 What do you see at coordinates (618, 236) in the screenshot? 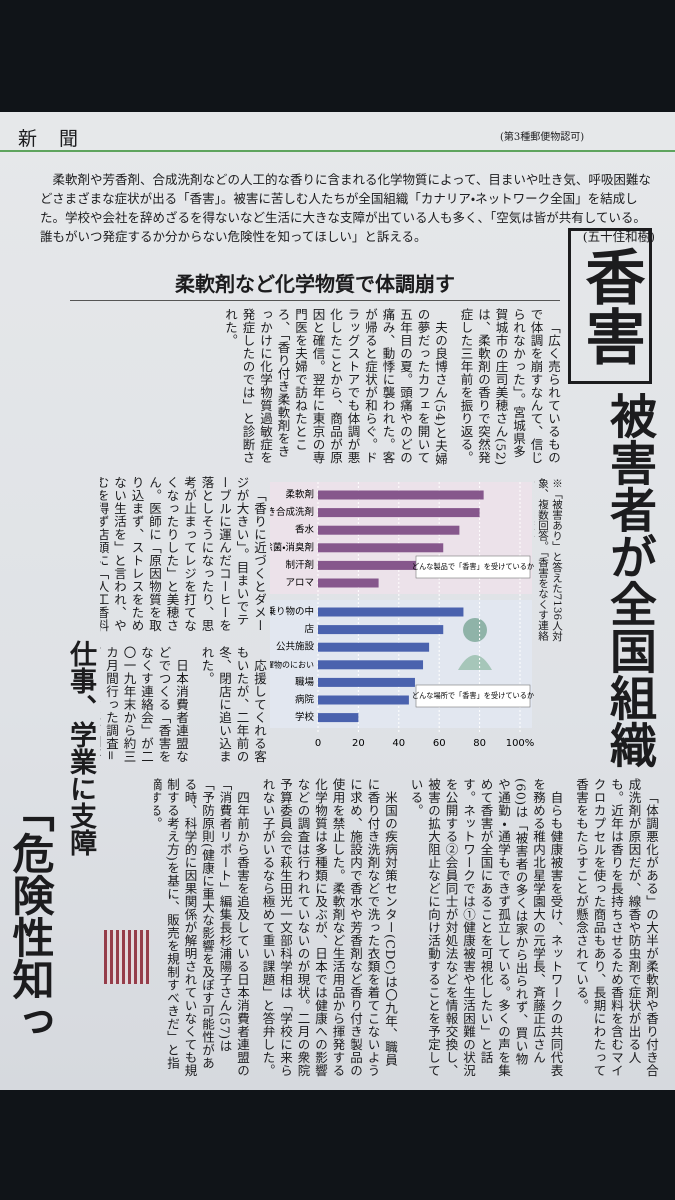
I see `byline: (五十住和樹)` at bounding box center [618, 236].